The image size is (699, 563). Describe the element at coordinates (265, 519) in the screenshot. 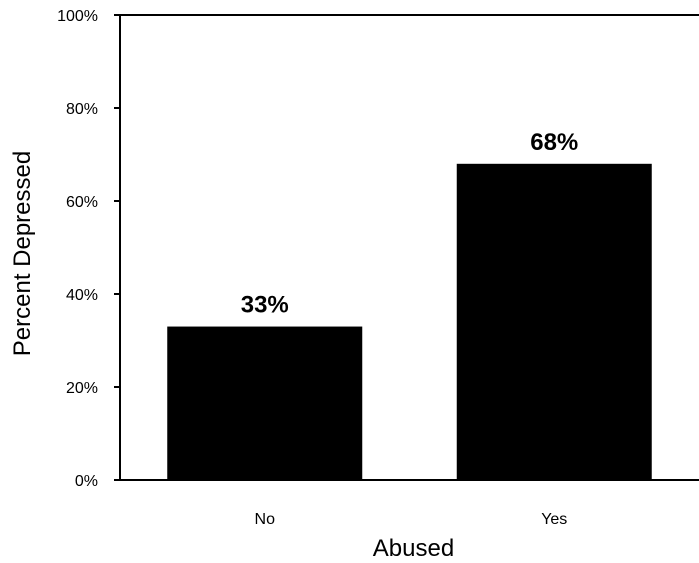

I see `x-tick-label-no: No` at that location.